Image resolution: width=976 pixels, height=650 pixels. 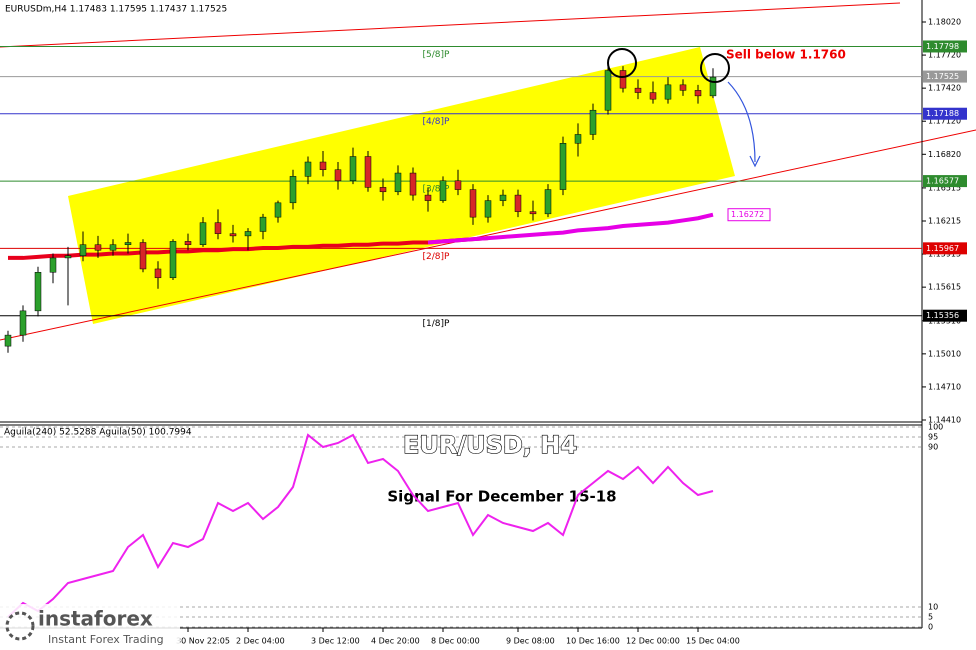 What do you see at coordinates (933, 607) in the screenshot?
I see `indicator-tick-label: 10` at bounding box center [933, 607].